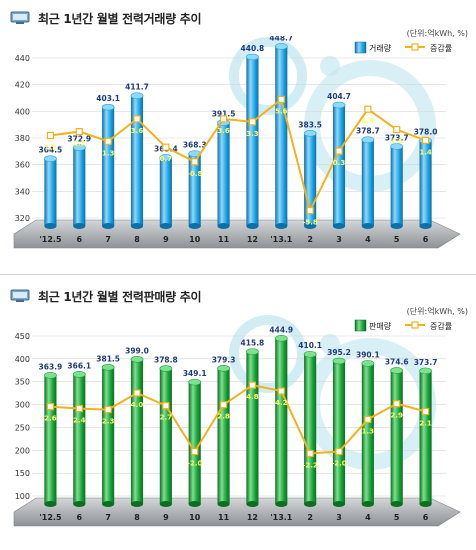 The height and width of the screenshot is (550, 476). Describe the element at coordinates (50, 434) in the screenshot. I see `bar: 363.9` at that location.